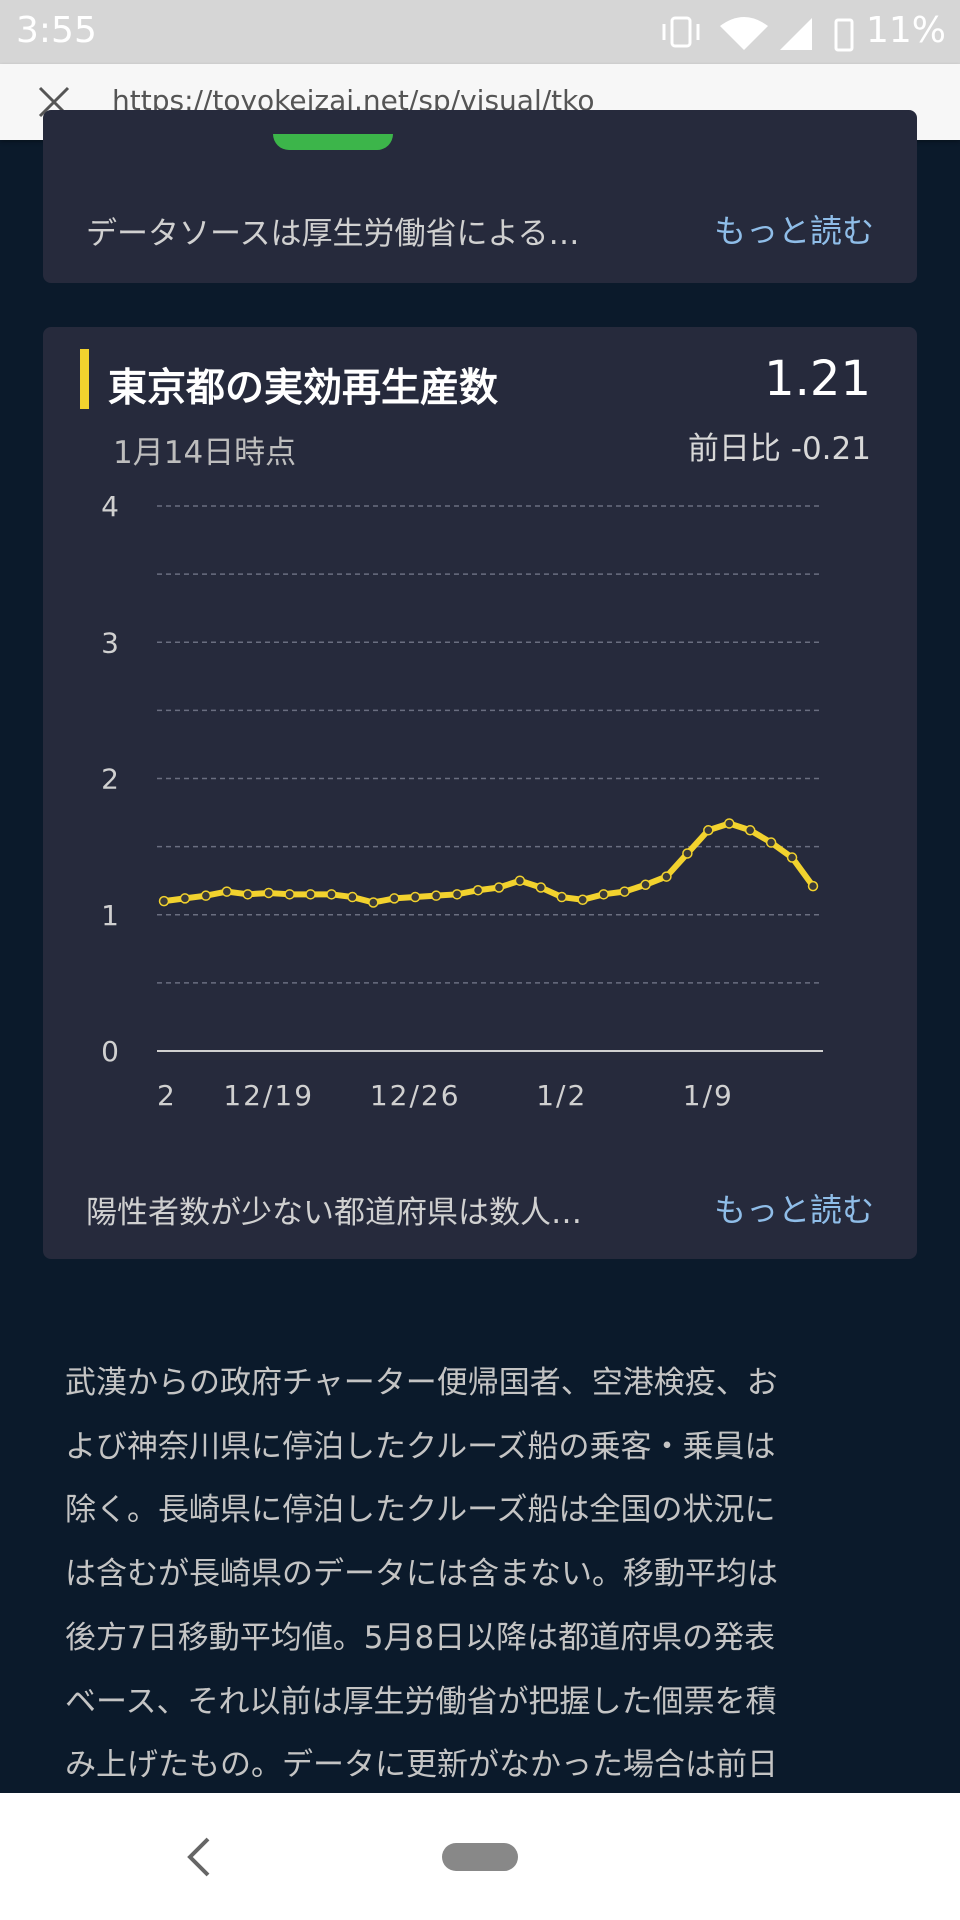  I want to click on footnote-line: ベース、それ以前は厚生労働省が把握した個票を積, so click(421, 1701).